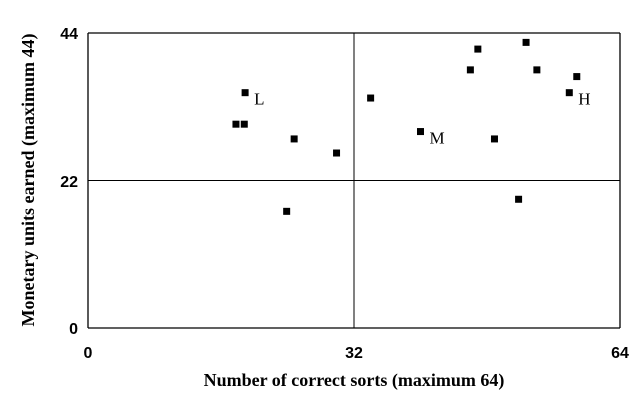 The image size is (642, 393). I want to click on x-axis-ticks: 0 32 64, so click(356, 353).